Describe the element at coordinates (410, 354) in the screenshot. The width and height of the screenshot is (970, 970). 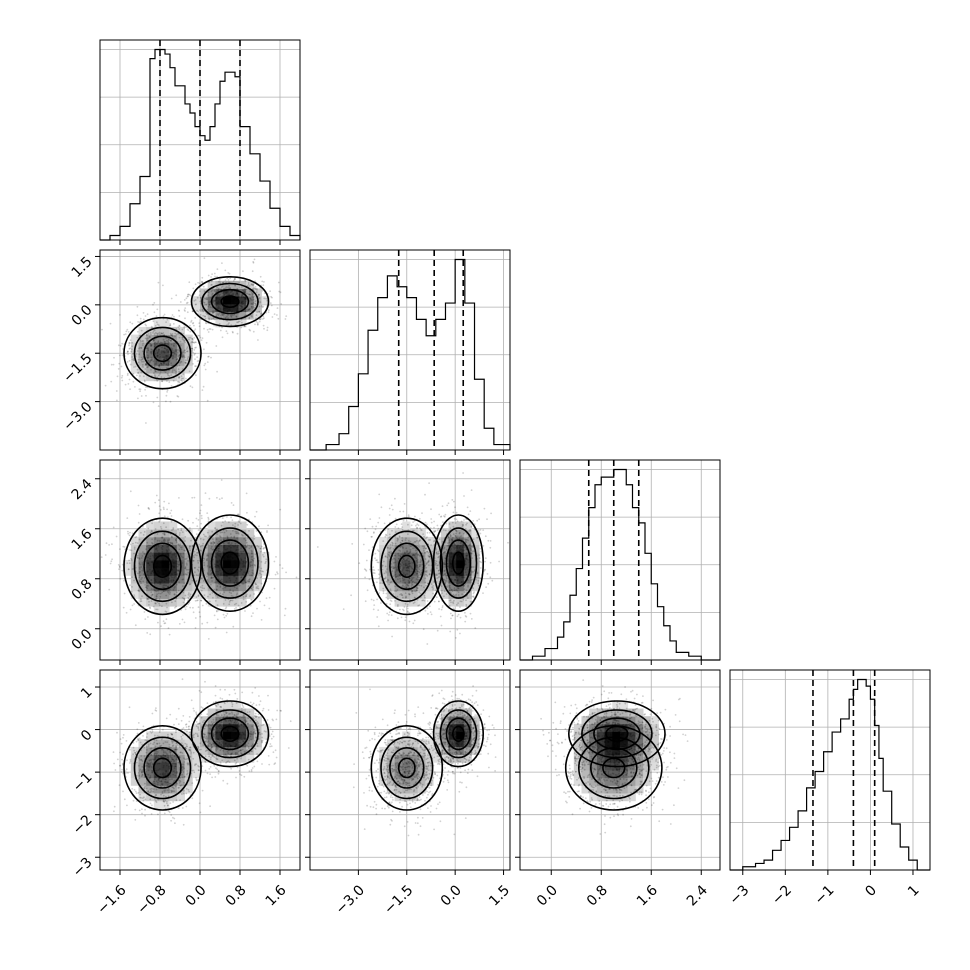
I see `histogram-p1` at that location.